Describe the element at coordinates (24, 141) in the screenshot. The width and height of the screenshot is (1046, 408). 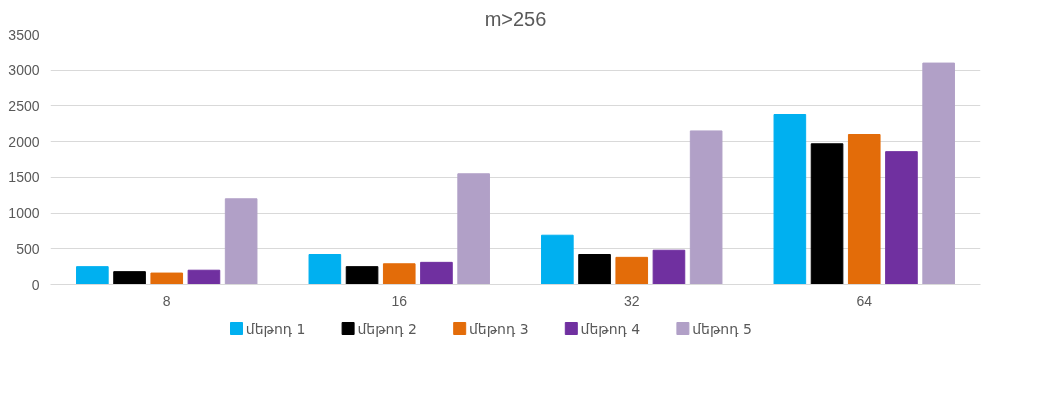
I see `y-tick-label: 2000` at that location.